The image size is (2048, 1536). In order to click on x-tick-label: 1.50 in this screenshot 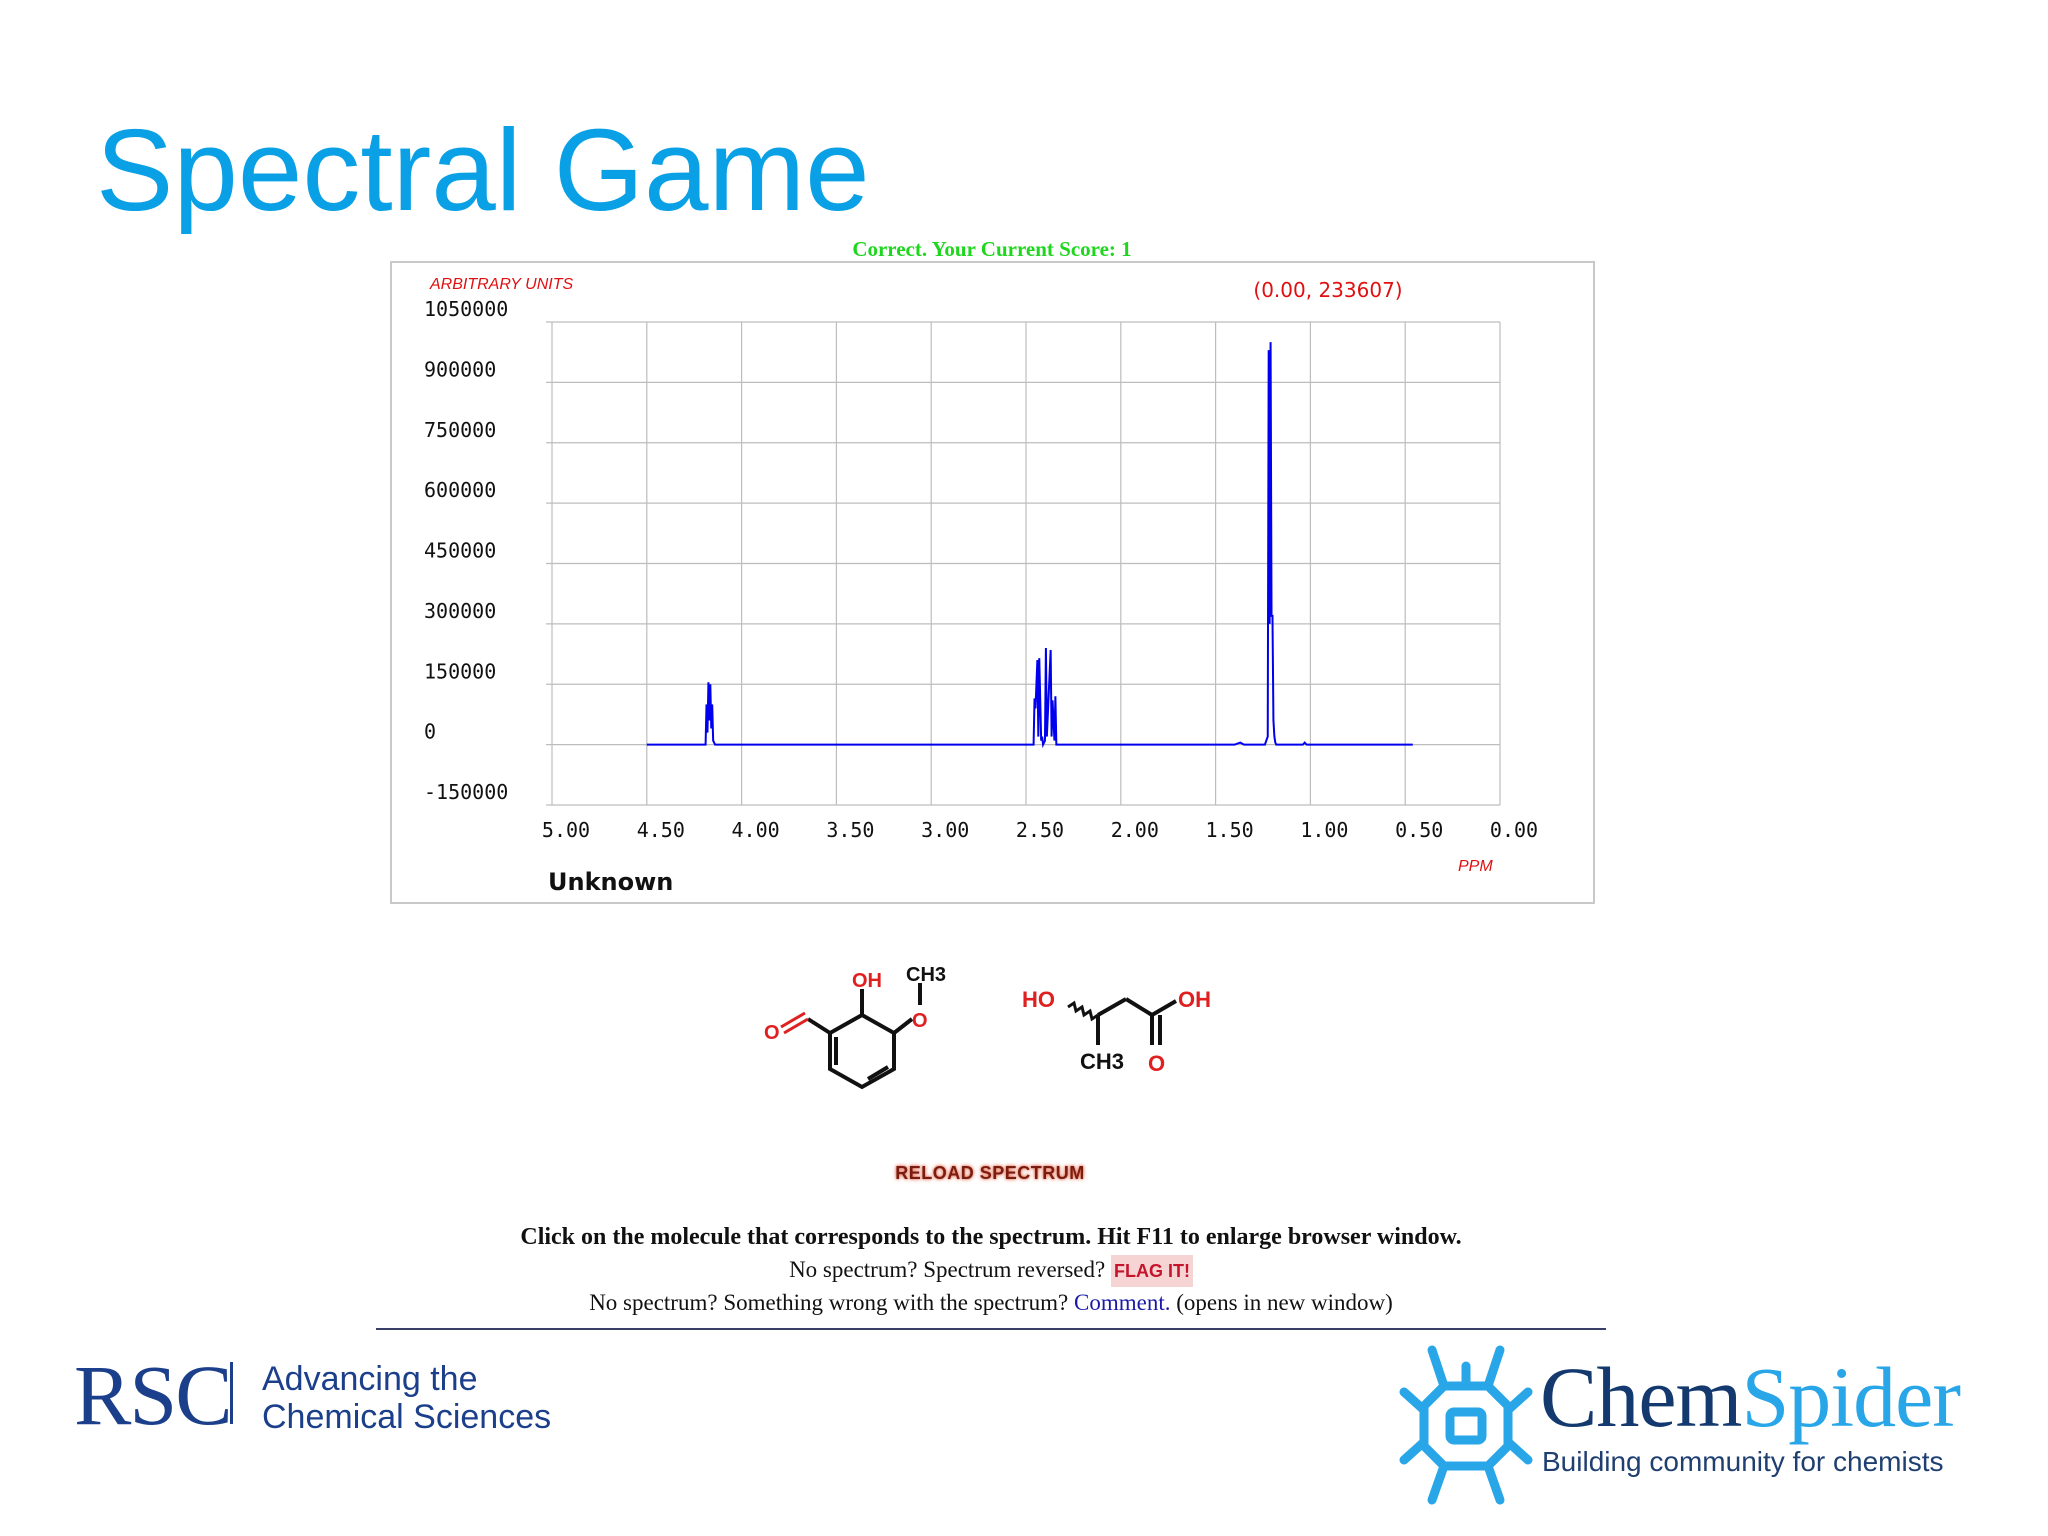, I will do `click(1230, 830)`.